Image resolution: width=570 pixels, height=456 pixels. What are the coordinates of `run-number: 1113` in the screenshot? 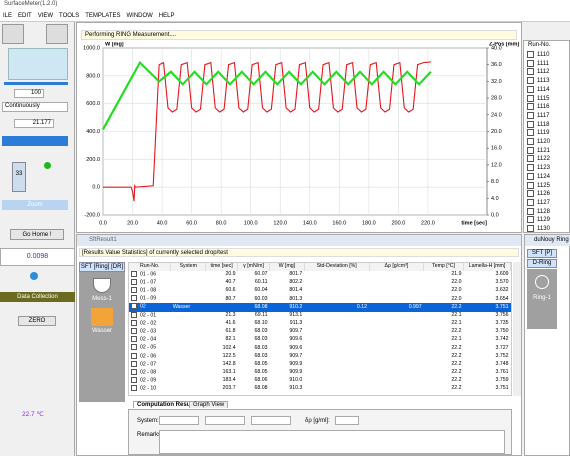 It's located at (543, 81).